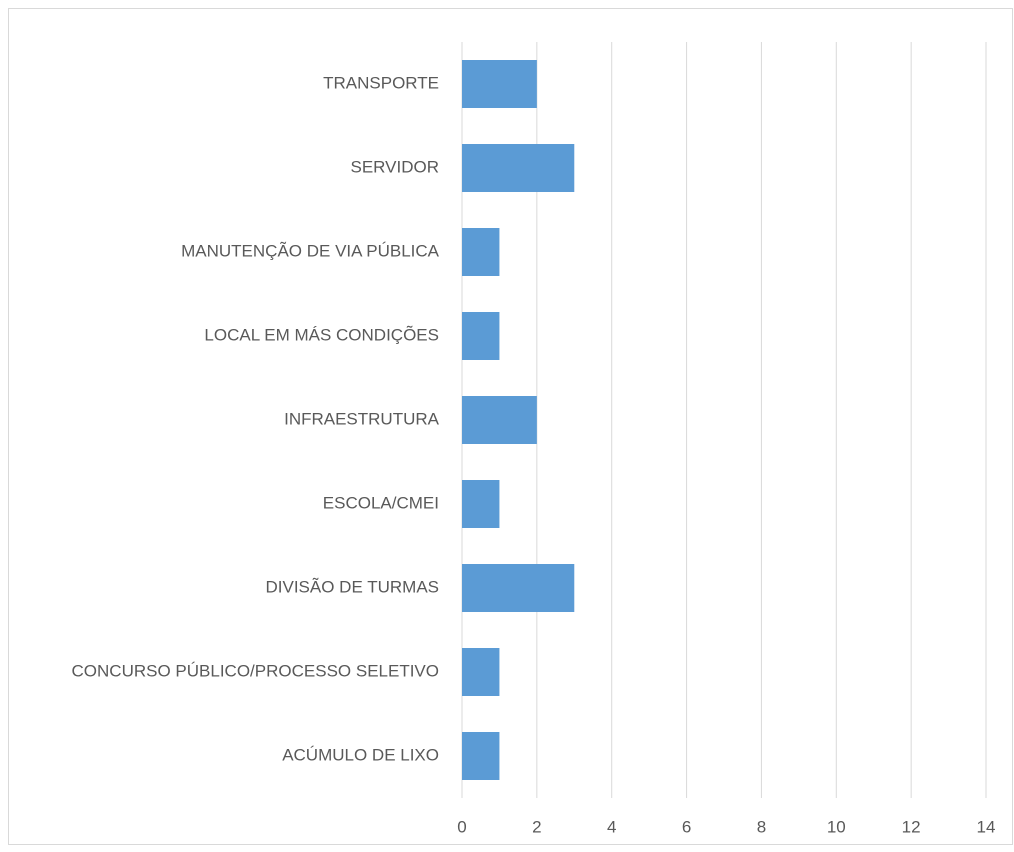 The height and width of the screenshot is (852, 1014). Describe the element at coordinates (536, 826) in the screenshot. I see `x-tick-label: 2` at that location.